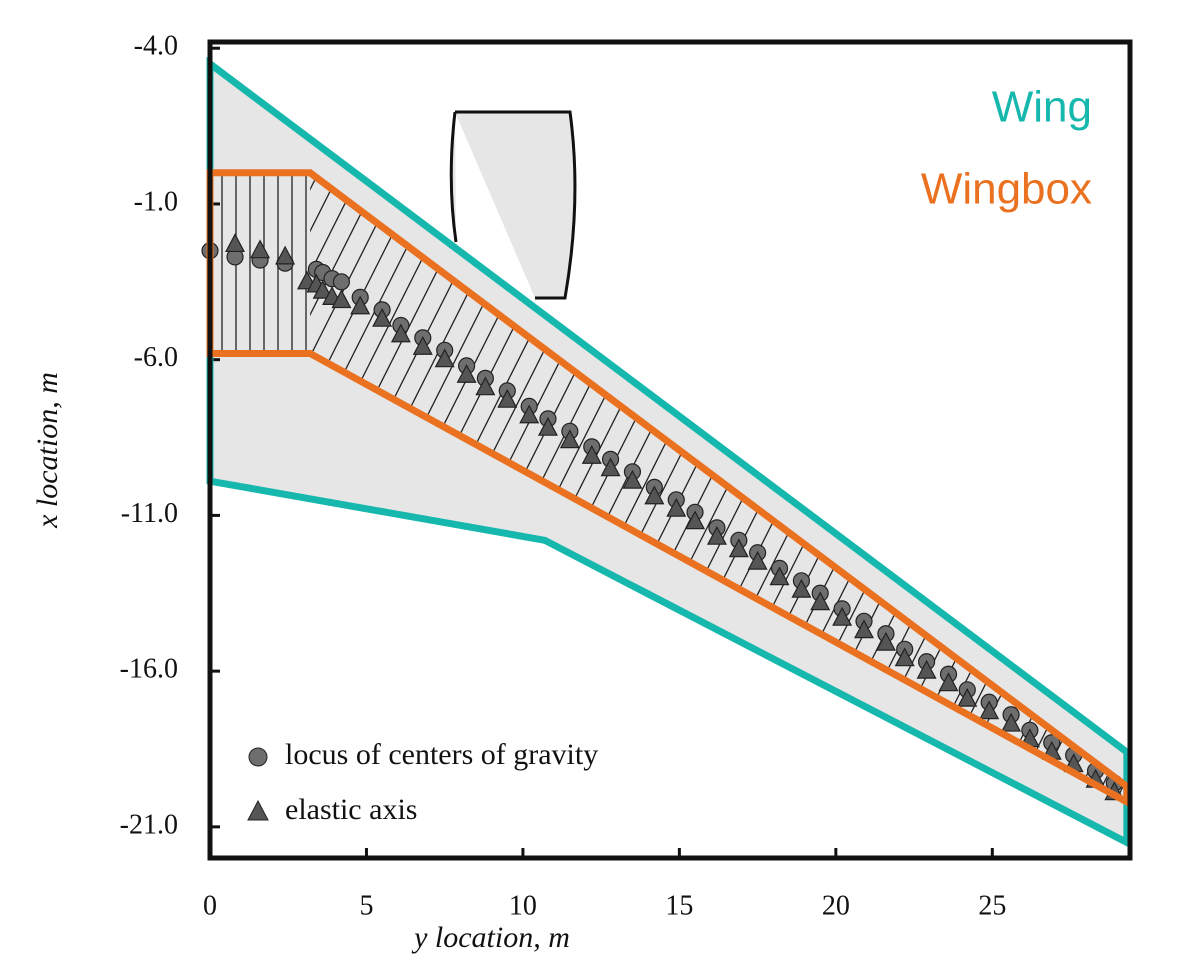 The width and height of the screenshot is (1178, 973). Describe the element at coordinates (149, 513) in the screenshot. I see `y-tick-label: -11.0` at that location.